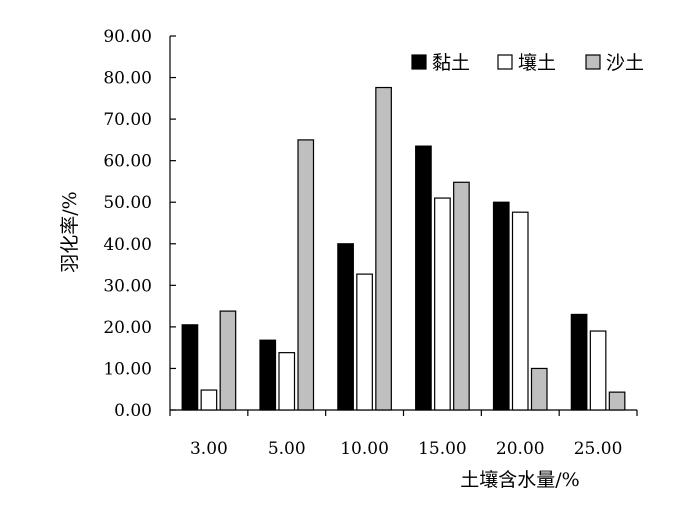 This screenshot has width=687, height=510. Describe the element at coordinates (127, 79) in the screenshot. I see `y-tick-label: 80.00` at that location.